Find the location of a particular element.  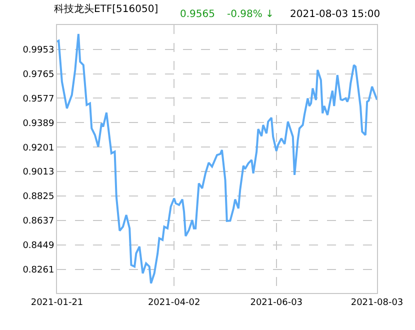

y-tick-label: 0.8449 is located at coordinates (38, 246).